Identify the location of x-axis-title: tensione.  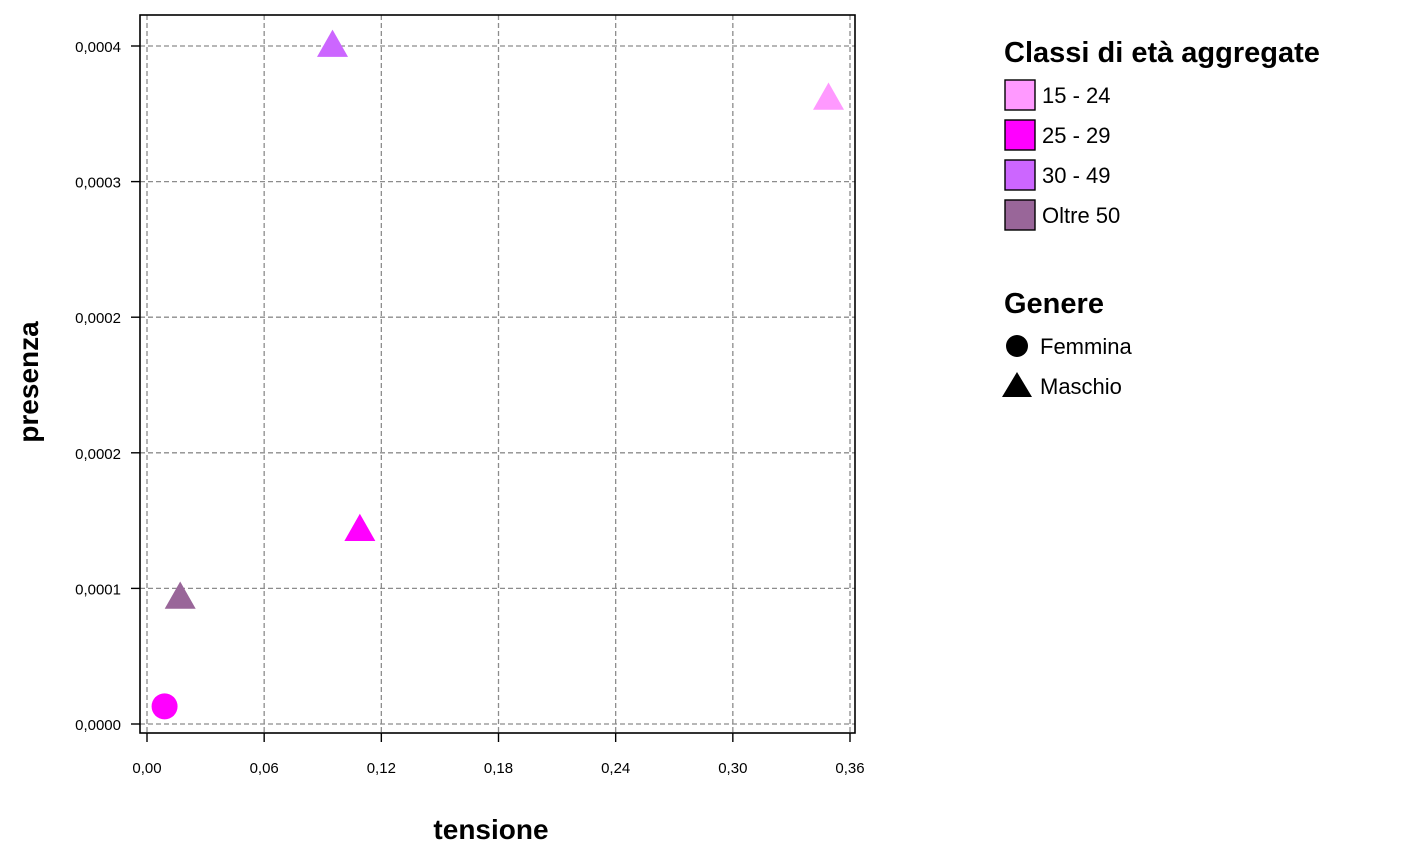
(490, 829).